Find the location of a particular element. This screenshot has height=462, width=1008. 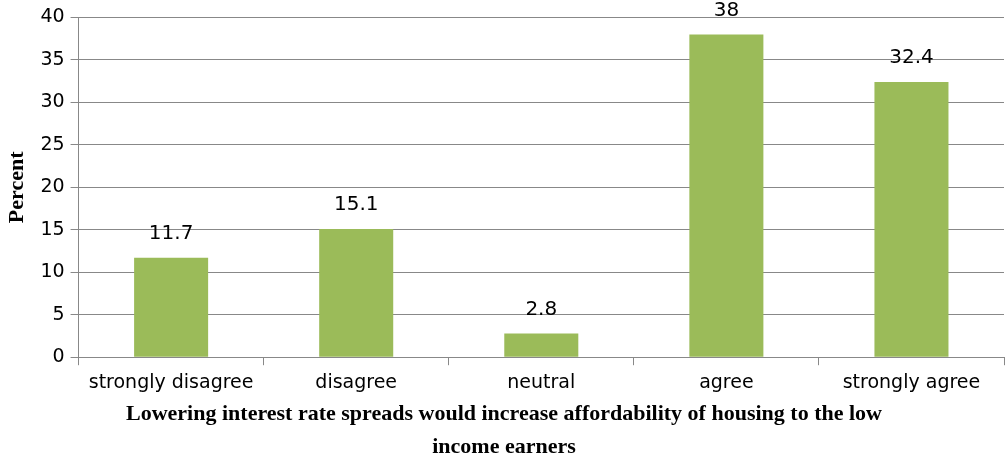

y-tick-label: 40 is located at coordinates (52, 15).